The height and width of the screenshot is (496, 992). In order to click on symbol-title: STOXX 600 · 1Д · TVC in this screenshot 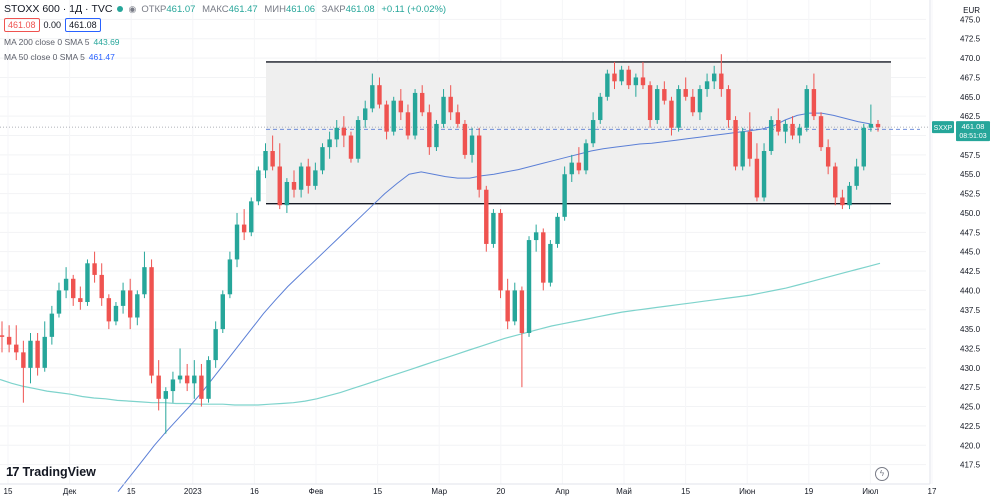, I will do `click(58, 9)`.